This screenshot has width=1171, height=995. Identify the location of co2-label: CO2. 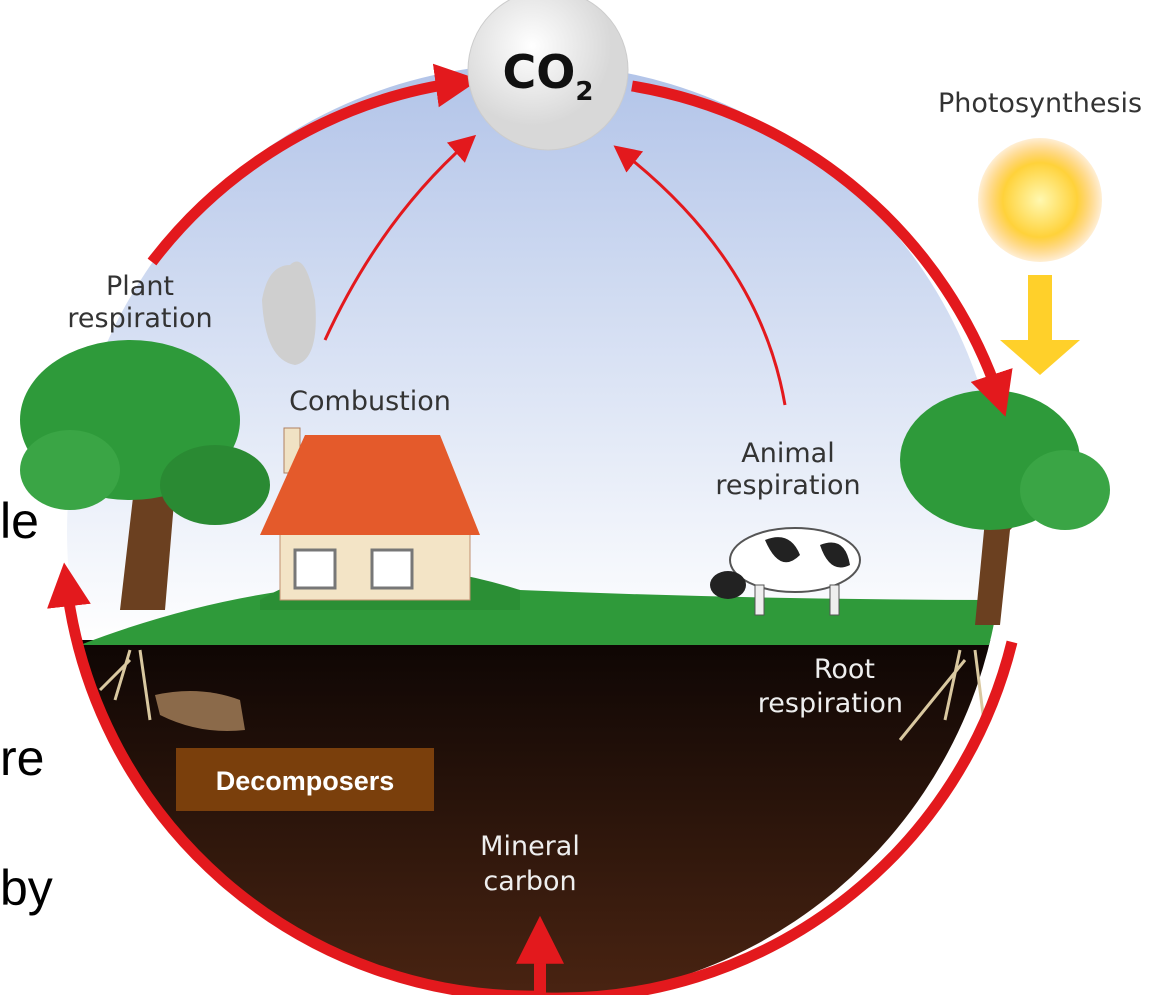
(548, 76).